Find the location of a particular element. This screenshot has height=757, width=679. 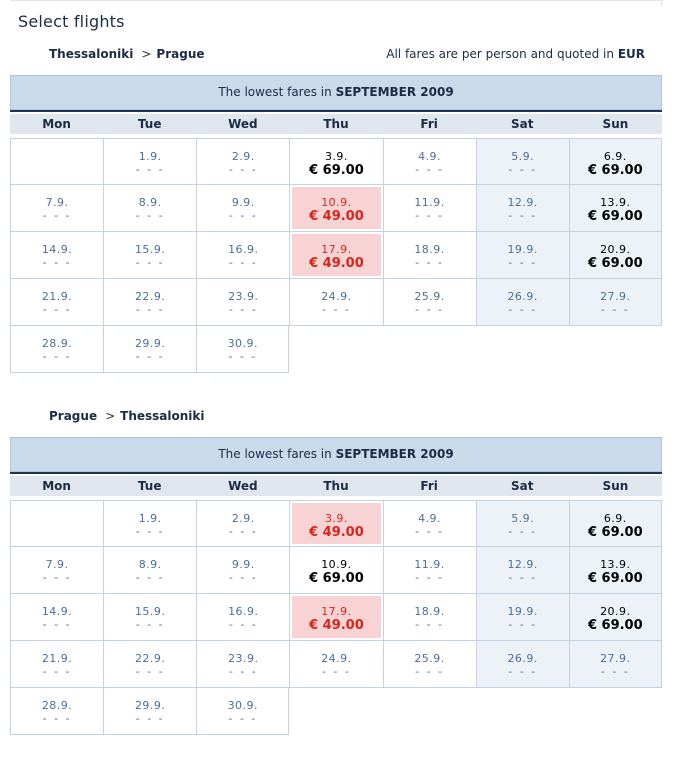

route-origin: Thessaloniki is located at coordinates (91, 54).